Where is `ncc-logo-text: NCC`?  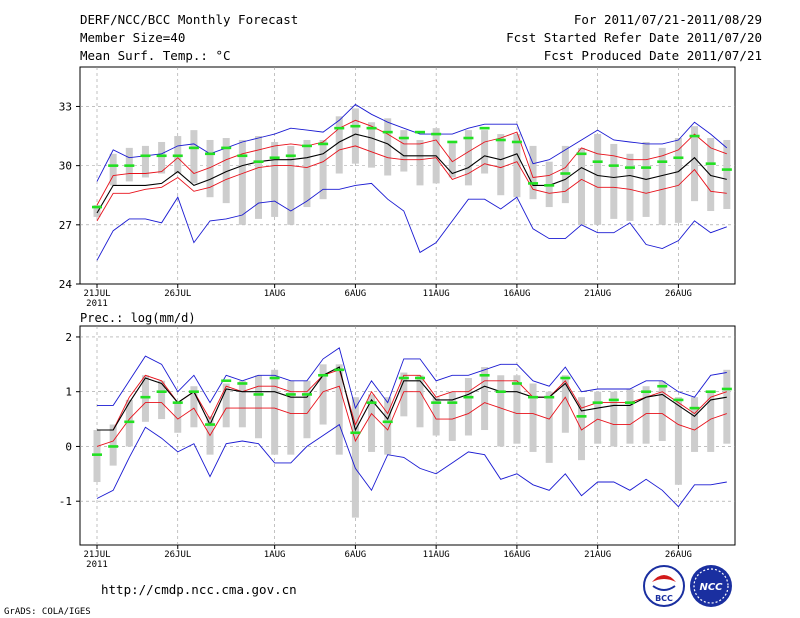
ncc-logo-text: NCC is located at coordinates (711, 587).